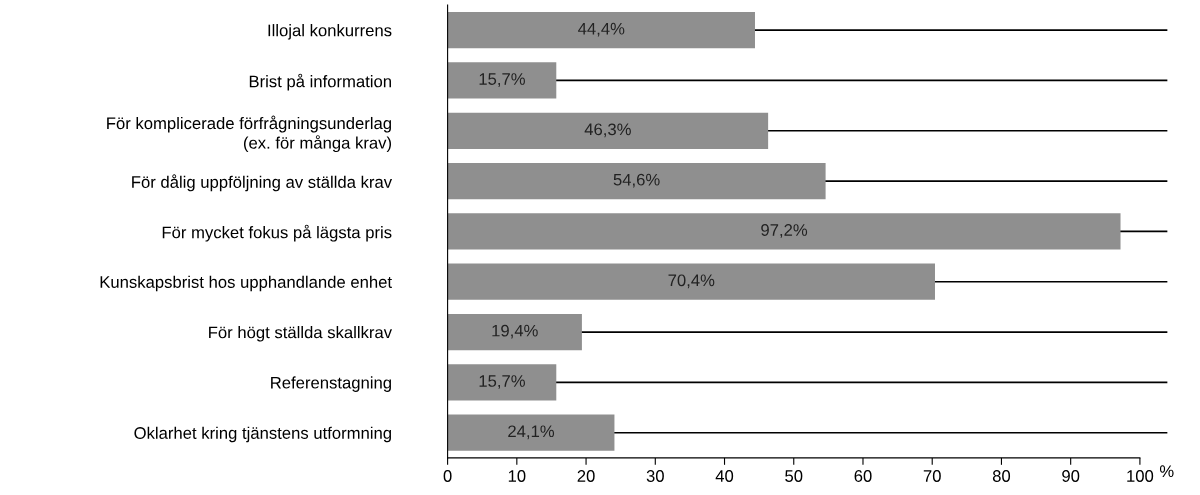 The image size is (1200, 495). Describe the element at coordinates (724, 476) in the screenshot. I see `x-tick-label: 40` at that location.